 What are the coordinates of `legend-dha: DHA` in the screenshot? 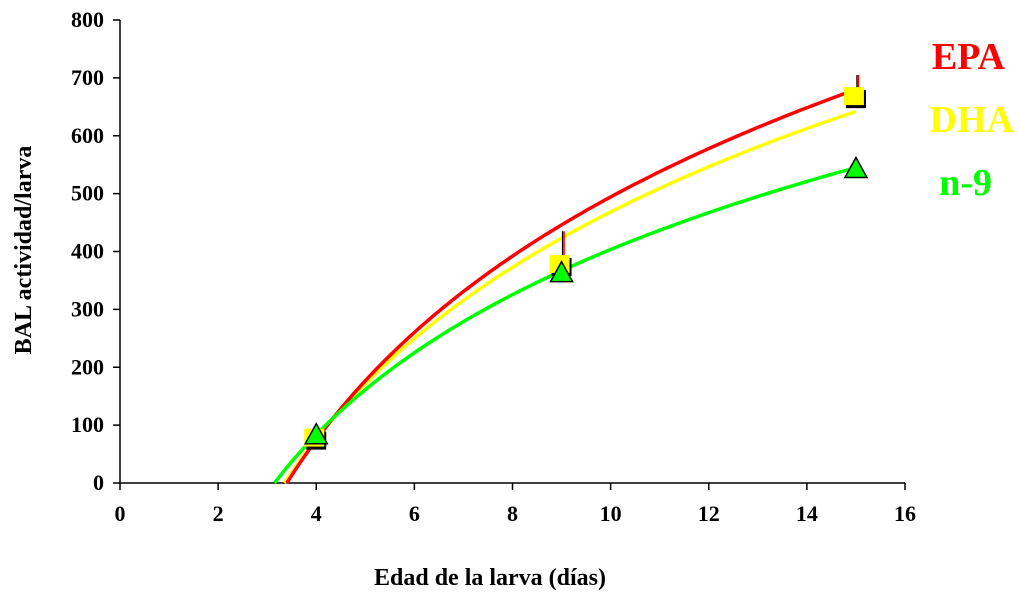 It's located at (972, 120).